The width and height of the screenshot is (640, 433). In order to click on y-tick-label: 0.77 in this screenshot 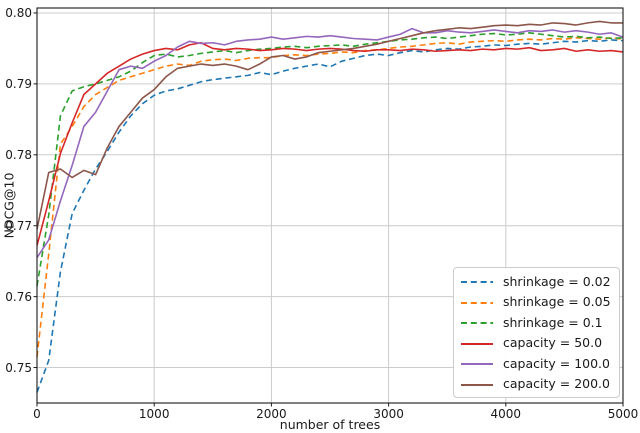, I will do `click(18, 225)`.